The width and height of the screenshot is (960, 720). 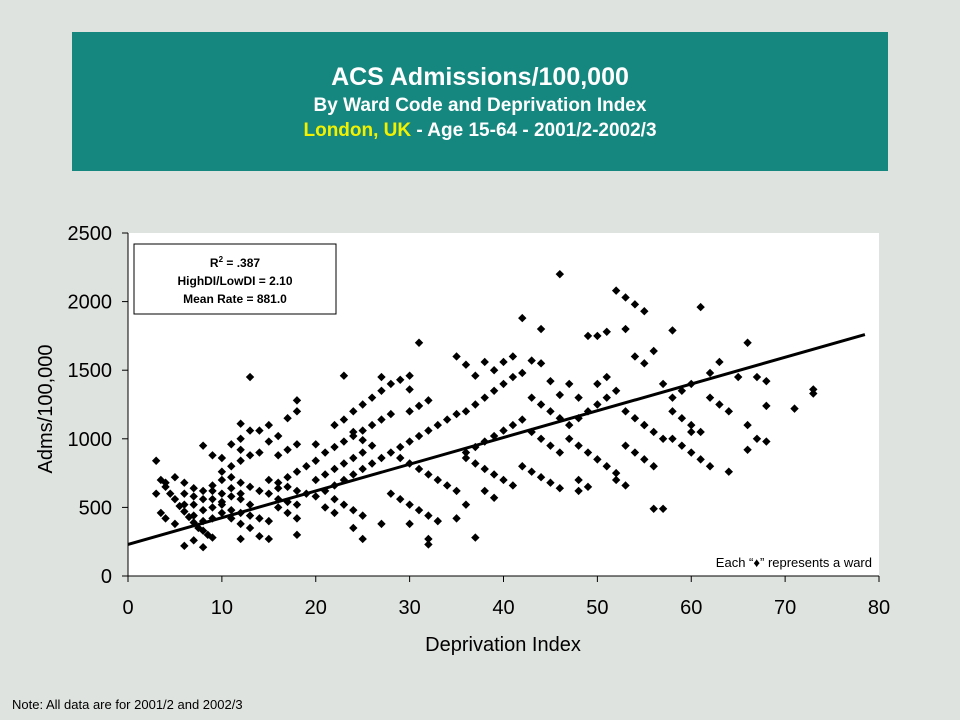 What do you see at coordinates (90, 440) in the screenshot?
I see `y-tick-label: 1000` at bounding box center [90, 440].